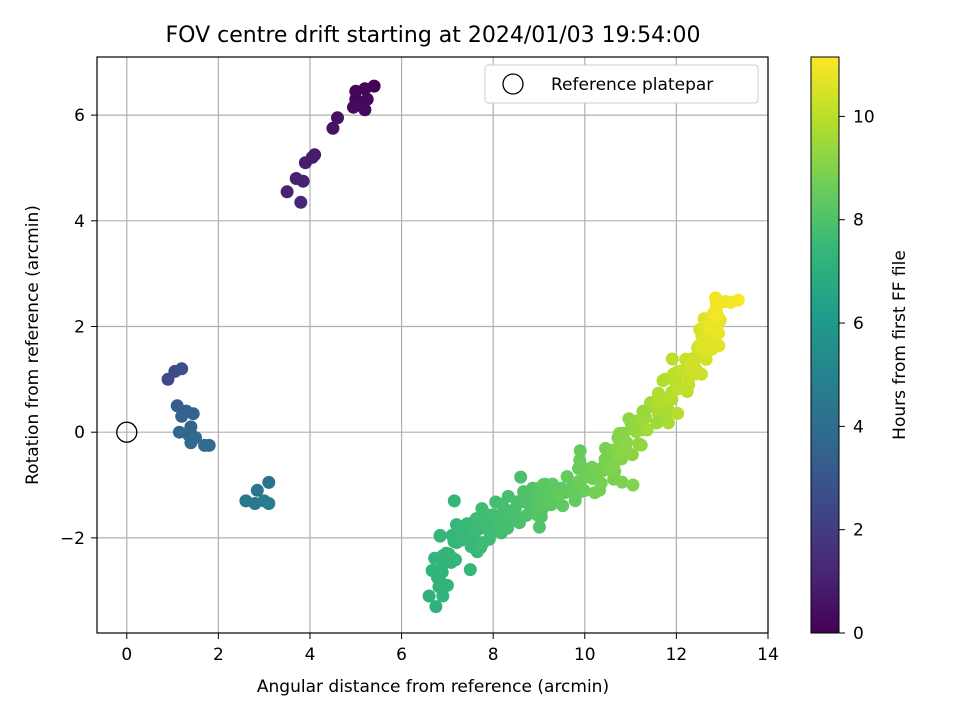  Describe the element at coordinates (858, 221) in the screenshot. I see `colorbar-tick-label: 8` at that location.